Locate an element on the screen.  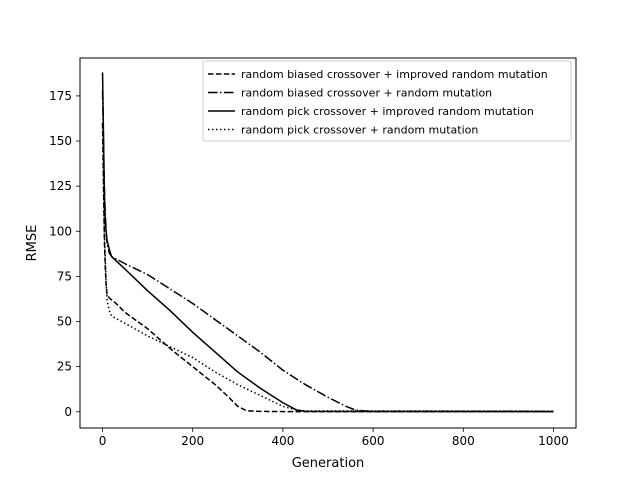
y-tick-label: 175 is located at coordinates (60, 96).